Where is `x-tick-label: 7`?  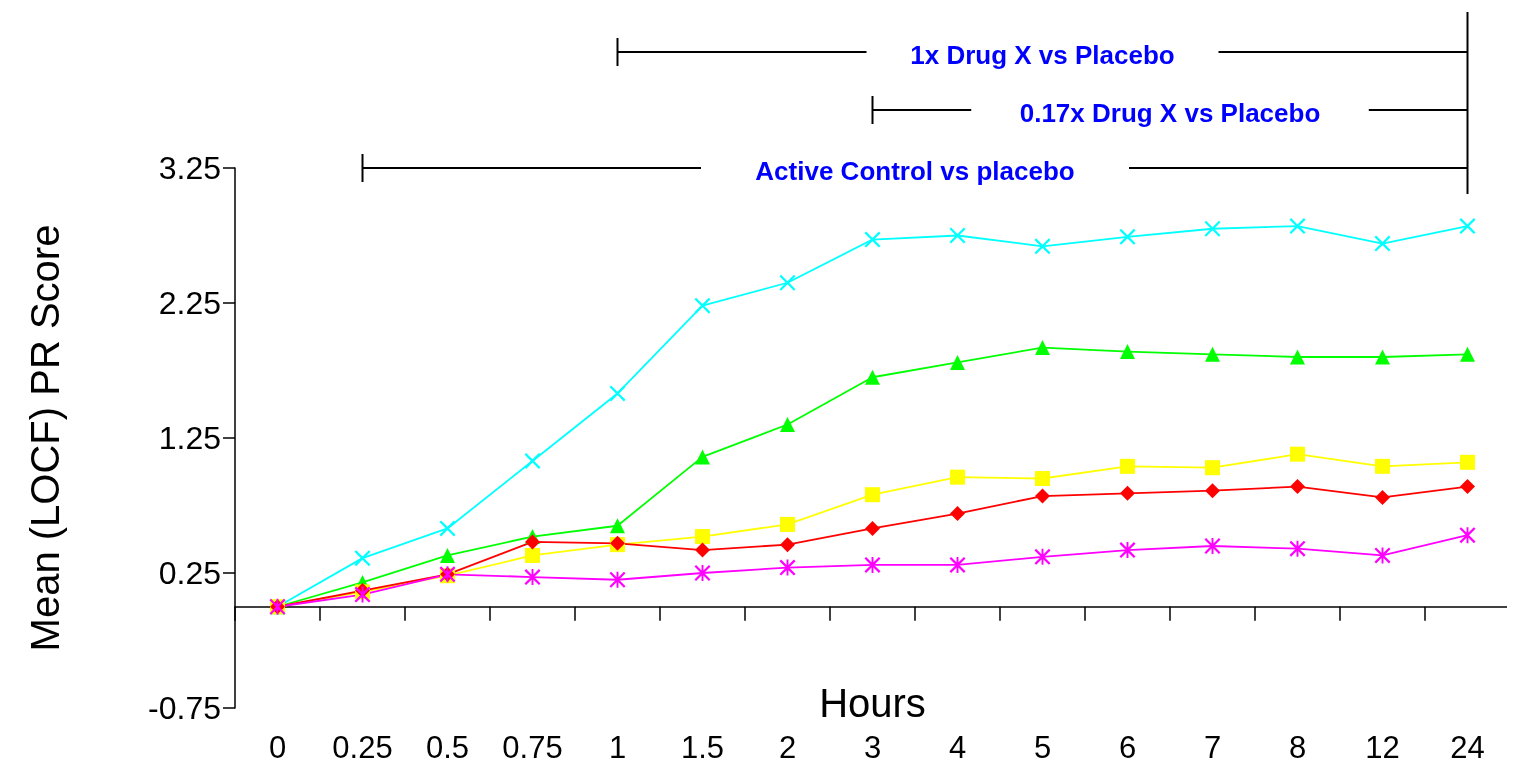
x-tick-label: 7 is located at coordinates (1212, 747).